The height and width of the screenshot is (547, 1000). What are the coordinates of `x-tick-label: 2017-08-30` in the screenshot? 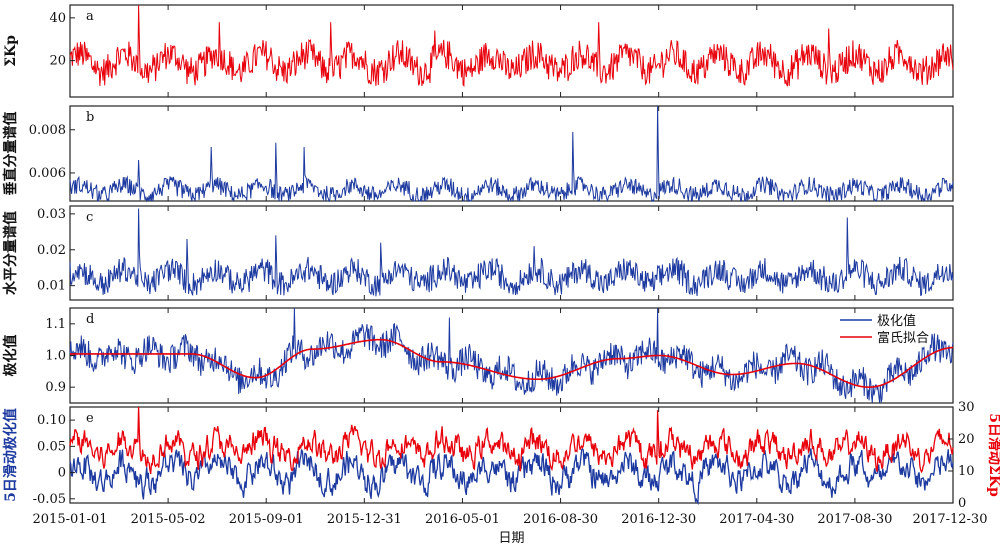 It's located at (854, 519).